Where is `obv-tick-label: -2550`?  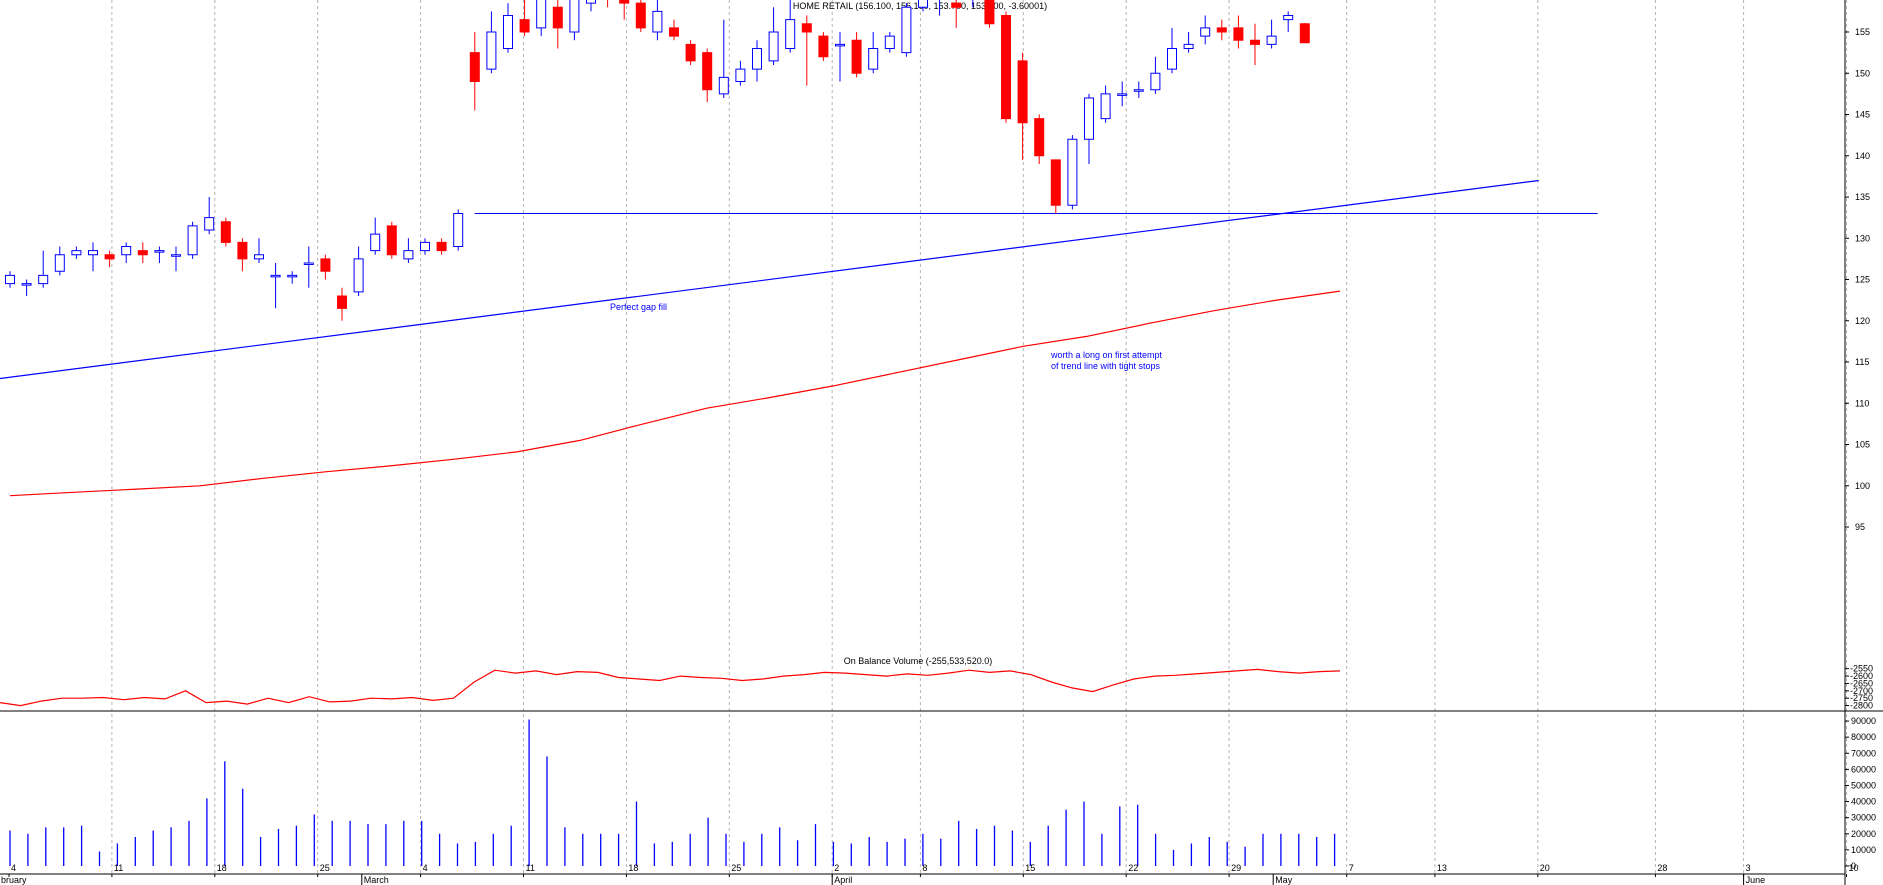 obv-tick-label: -2550 is located at coordinates (1861, 669).